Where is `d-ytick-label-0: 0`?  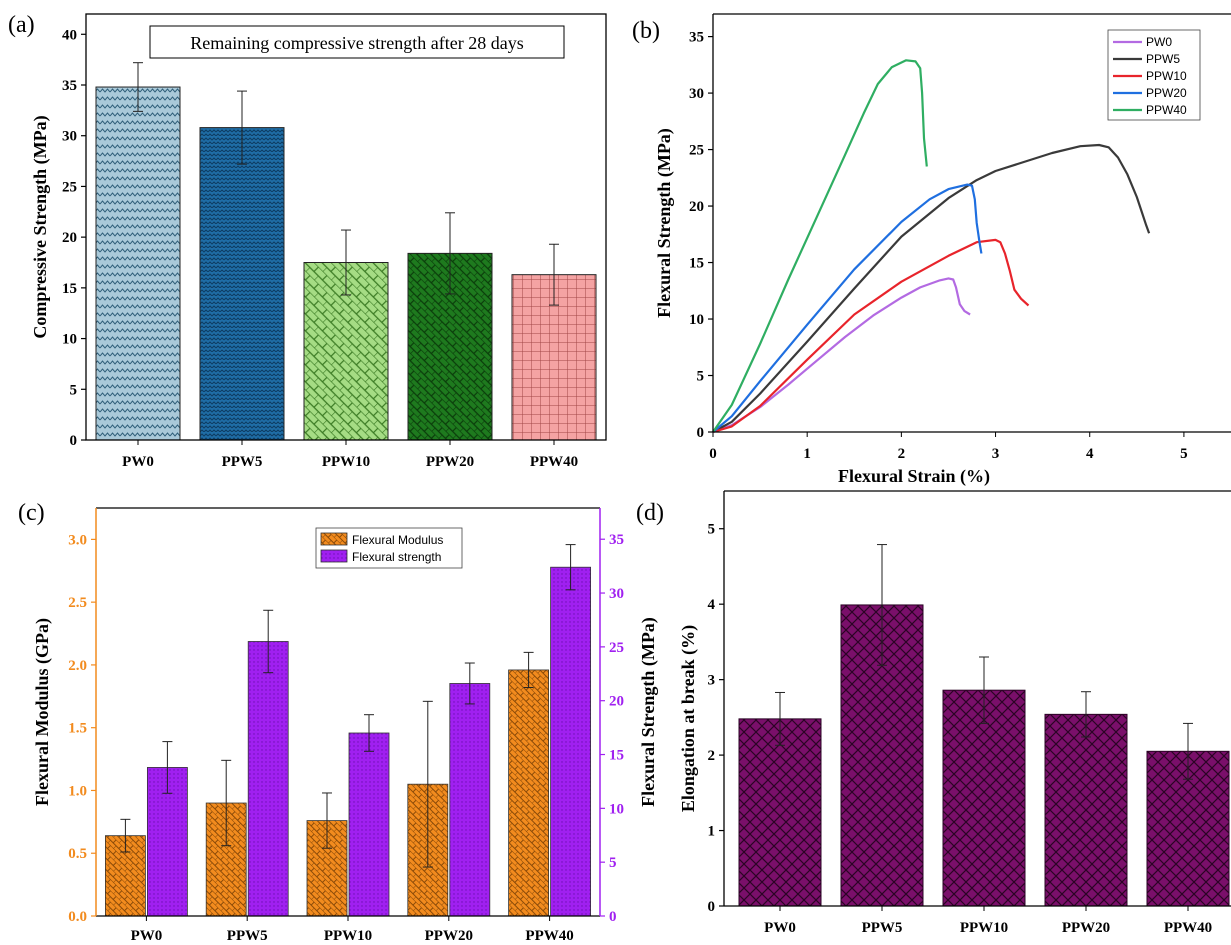 d-ytick-label-0: 0 is located at coordinates (712, 907).